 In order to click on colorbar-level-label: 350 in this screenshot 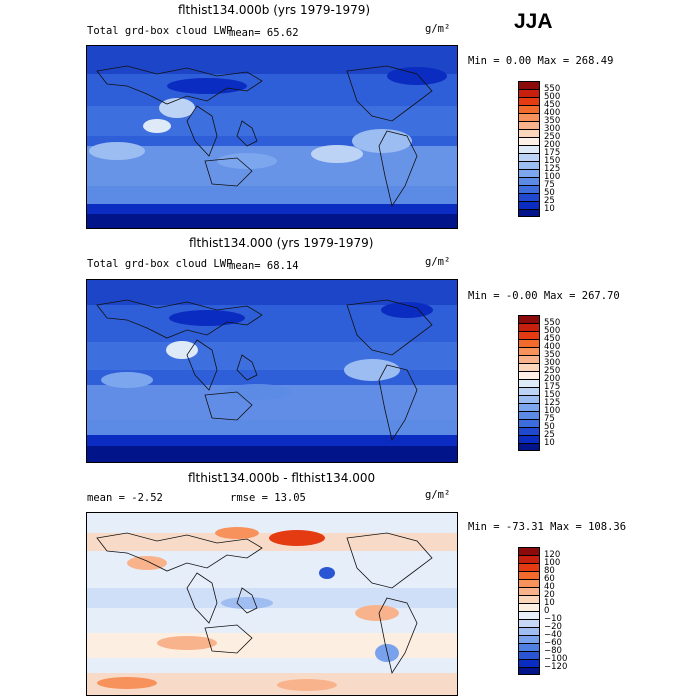, I will do `click(552, 355)`.